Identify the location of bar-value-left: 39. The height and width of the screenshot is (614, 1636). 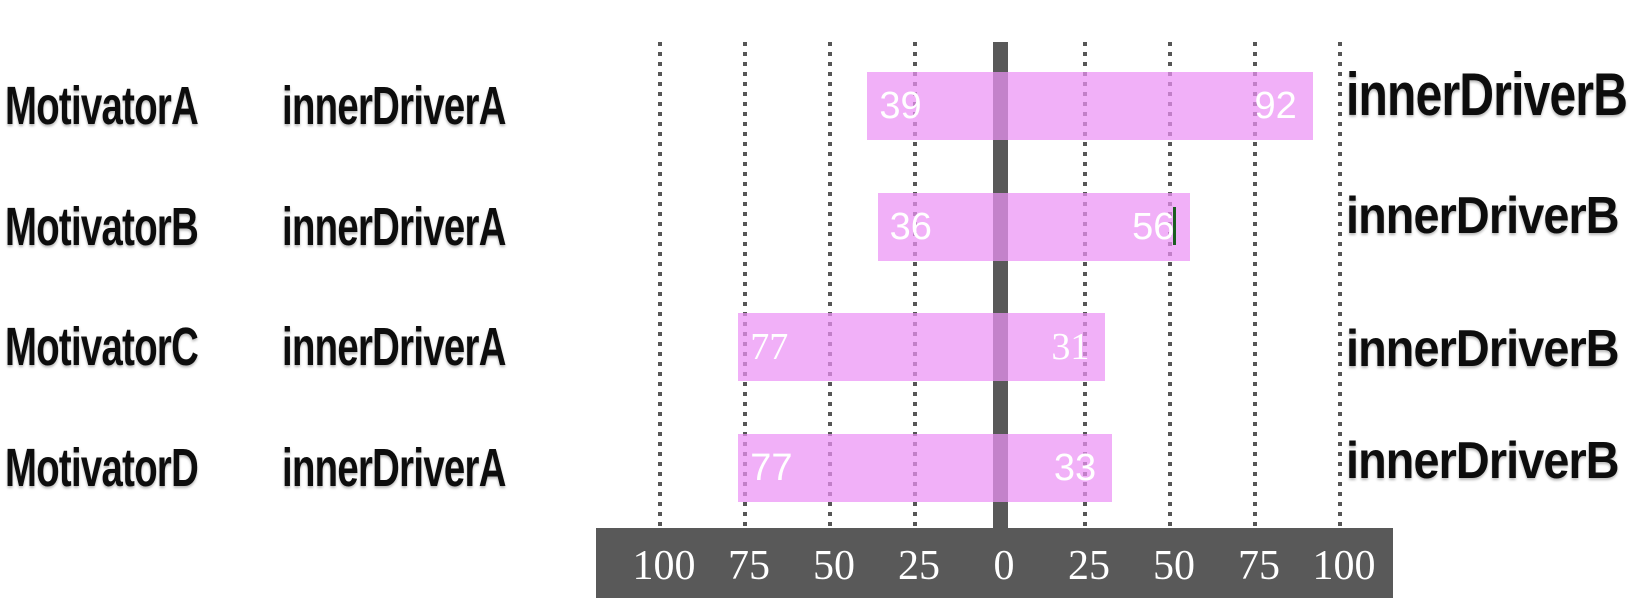
(900, 106).